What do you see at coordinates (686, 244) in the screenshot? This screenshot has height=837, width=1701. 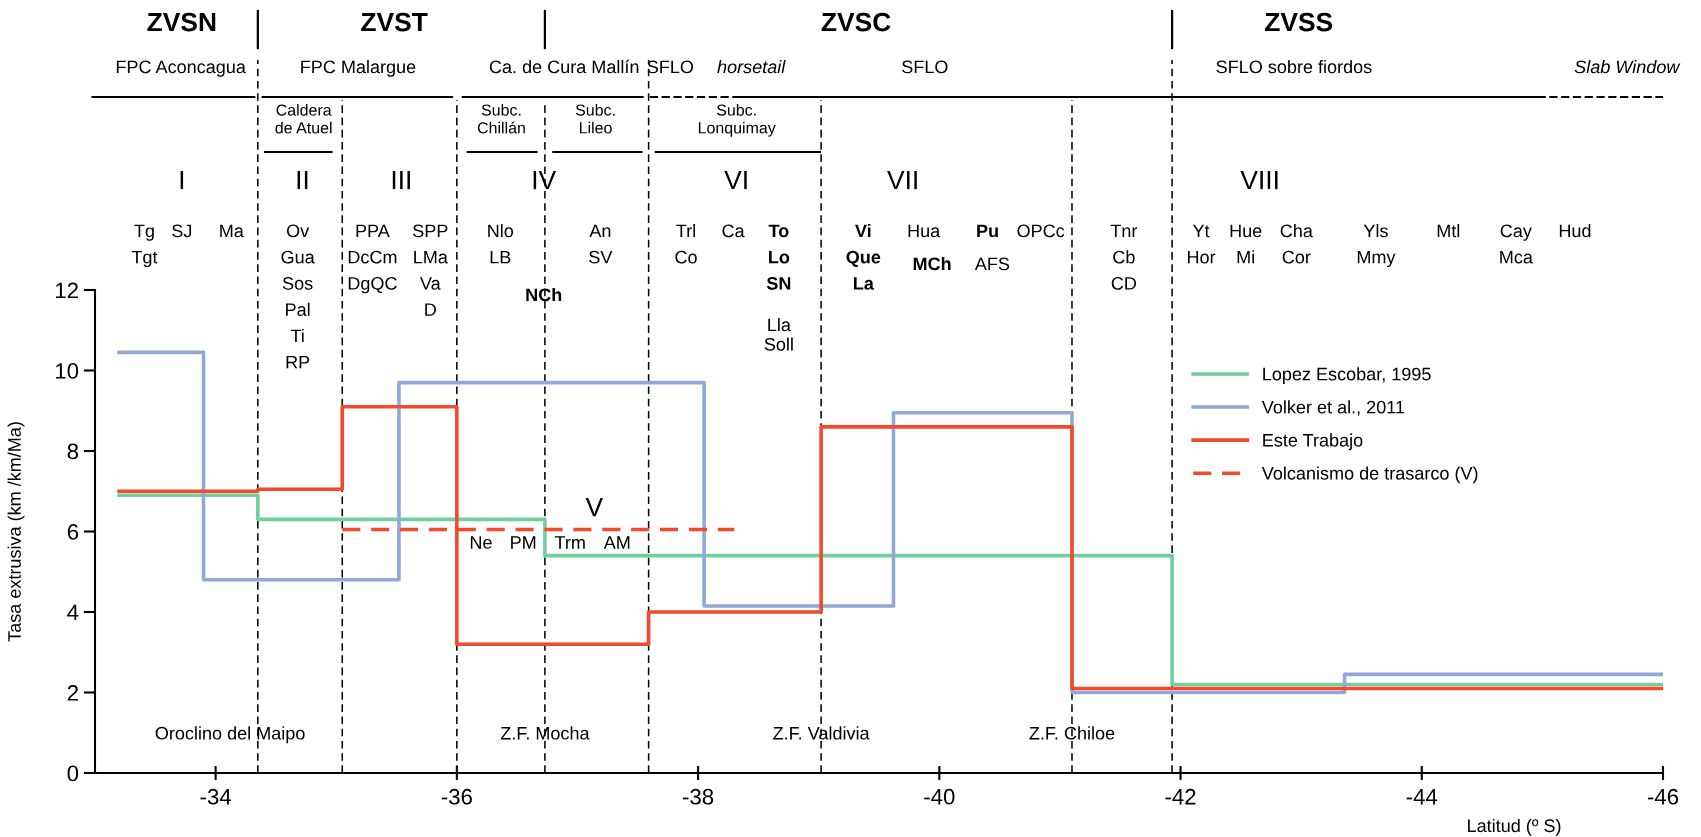 I see `text: Trl Co` at bounding box center [686, 244].